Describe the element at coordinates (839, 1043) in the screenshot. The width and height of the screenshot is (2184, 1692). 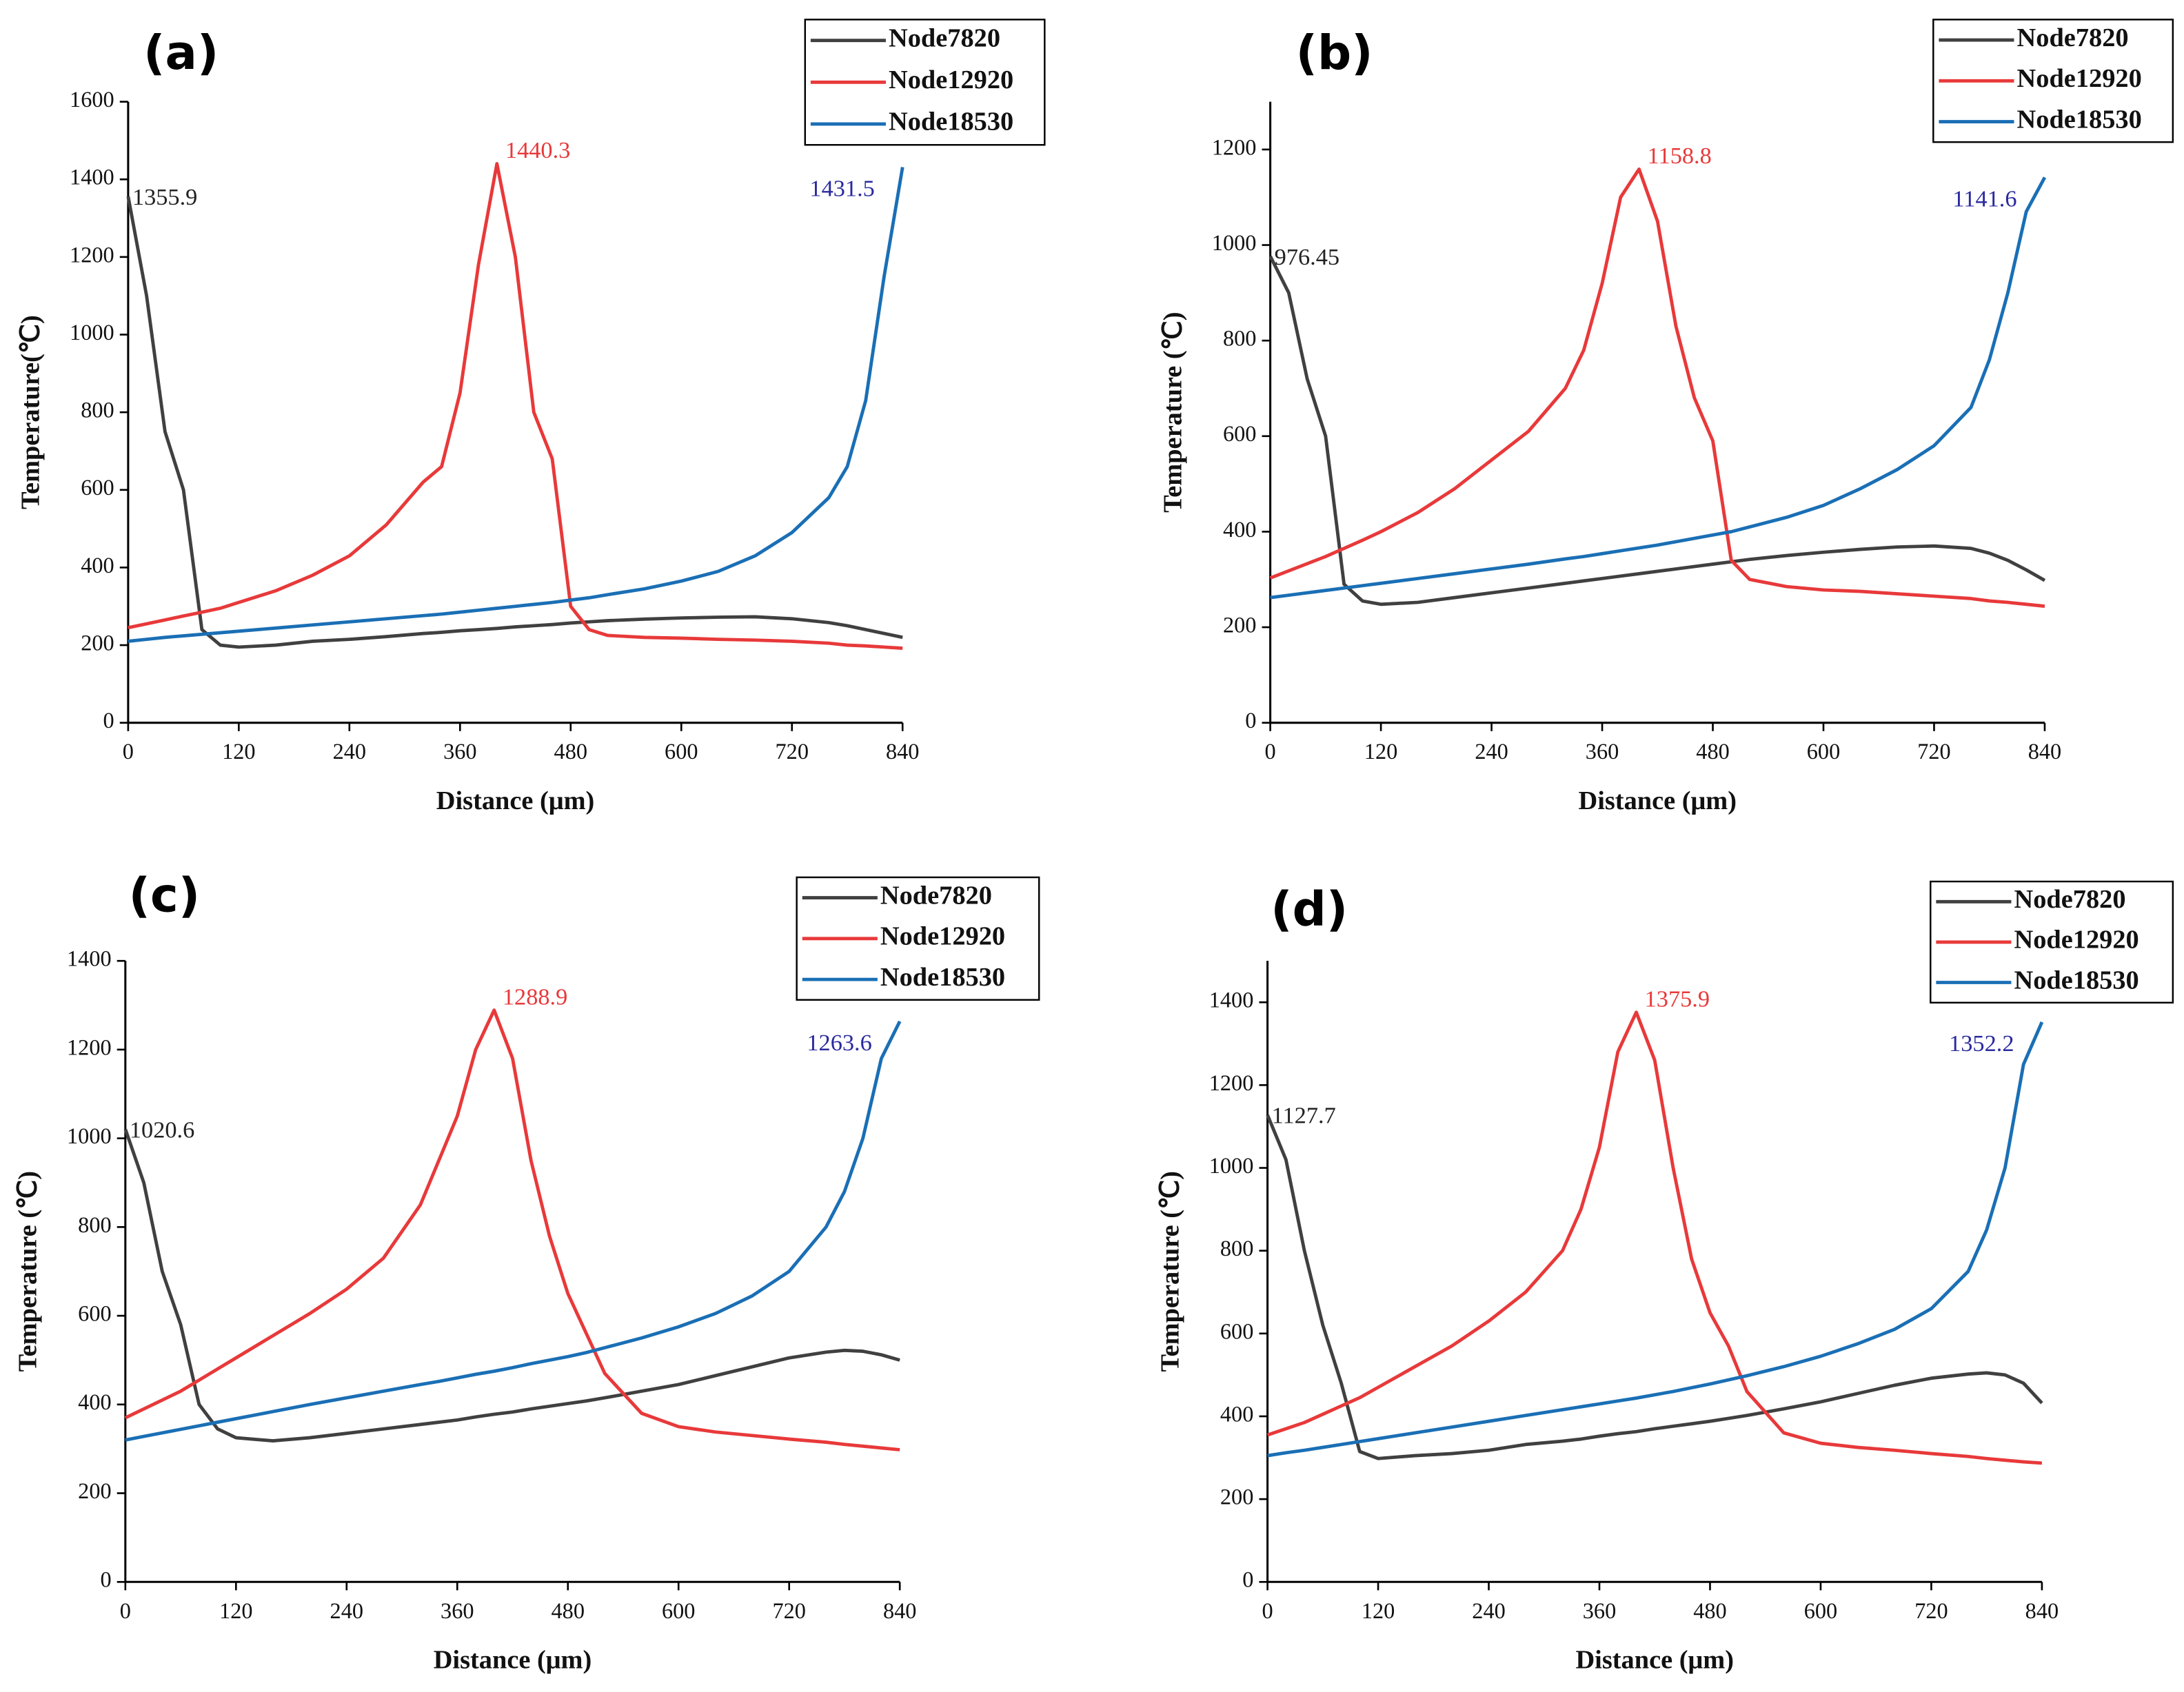
I see `annotation: 1263.6` at that location.